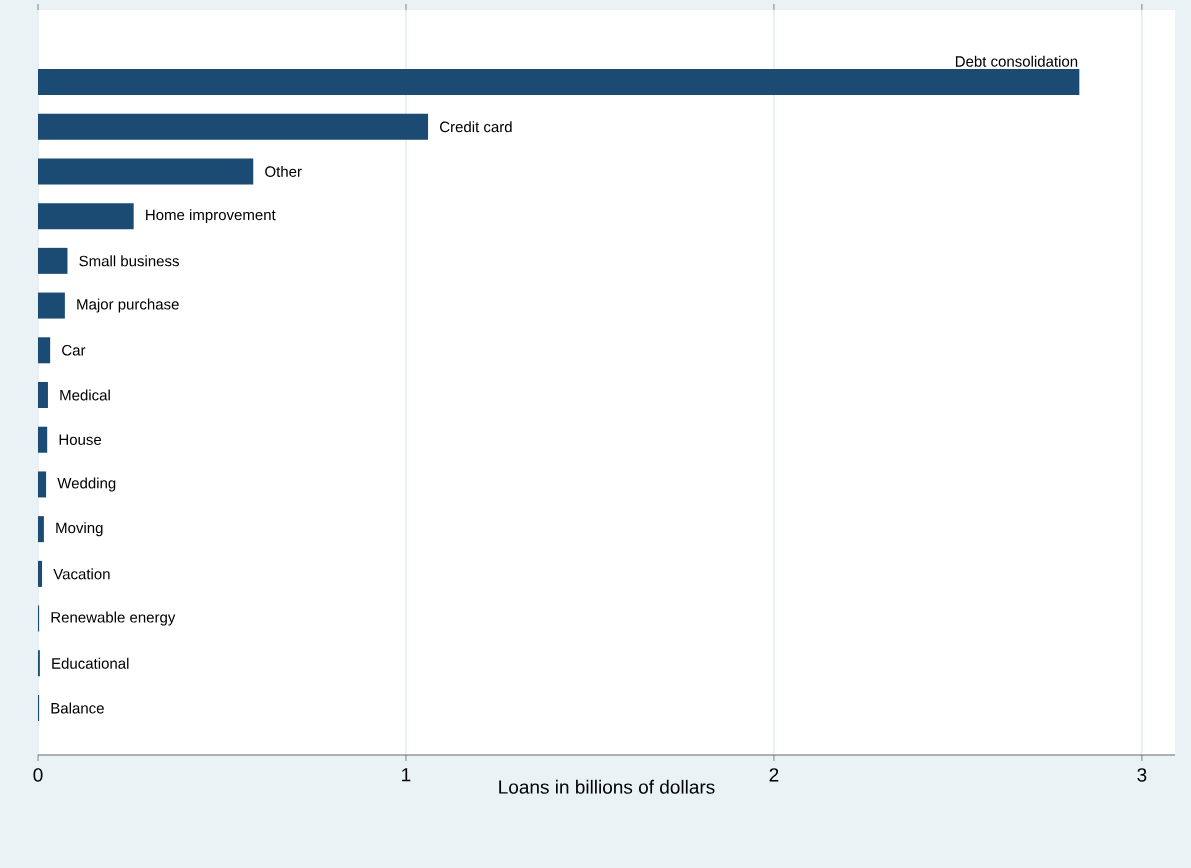 This screenshot has height=868, width=1191. I want to click on y-tick-label: Wedding, so click(86, 484).